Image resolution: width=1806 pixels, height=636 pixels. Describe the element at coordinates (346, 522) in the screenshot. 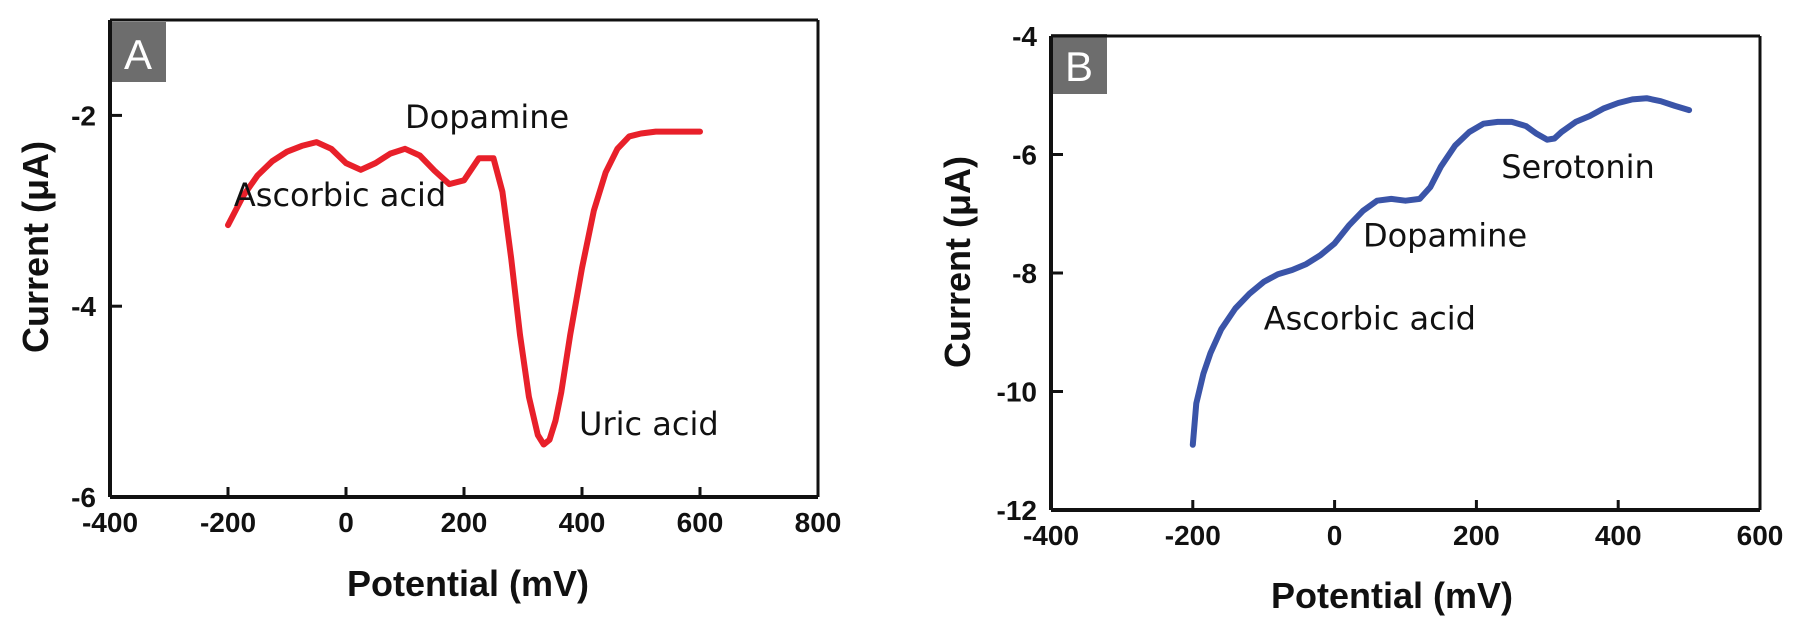

I see `panel-a-x-tick-label: 0` at that location.